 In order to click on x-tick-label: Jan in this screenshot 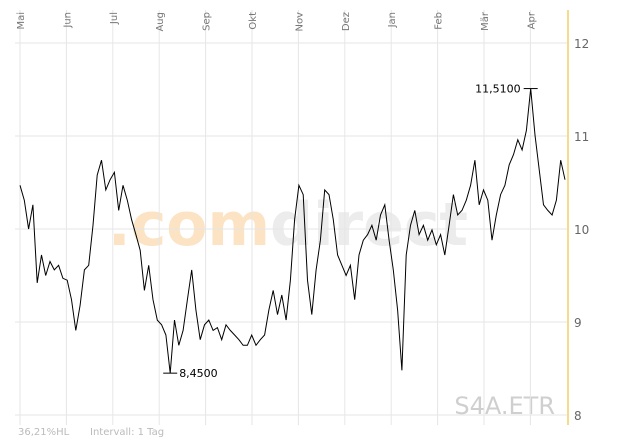, I will do `click(392, 20)`.